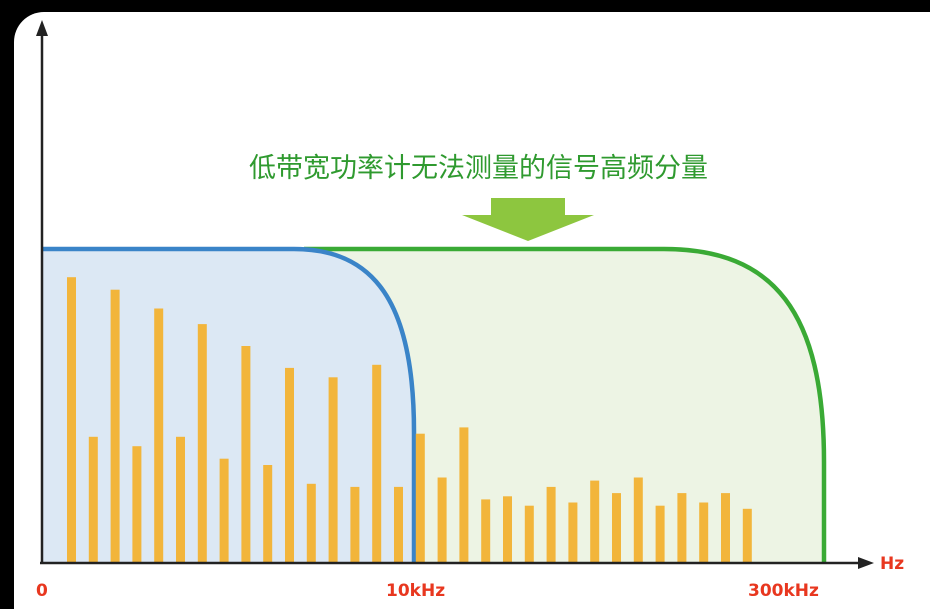 The image size is (930, 609). Describe the element at coordinates (528, 219) in the screenshot. I see `down-arrow-icon` at that location.